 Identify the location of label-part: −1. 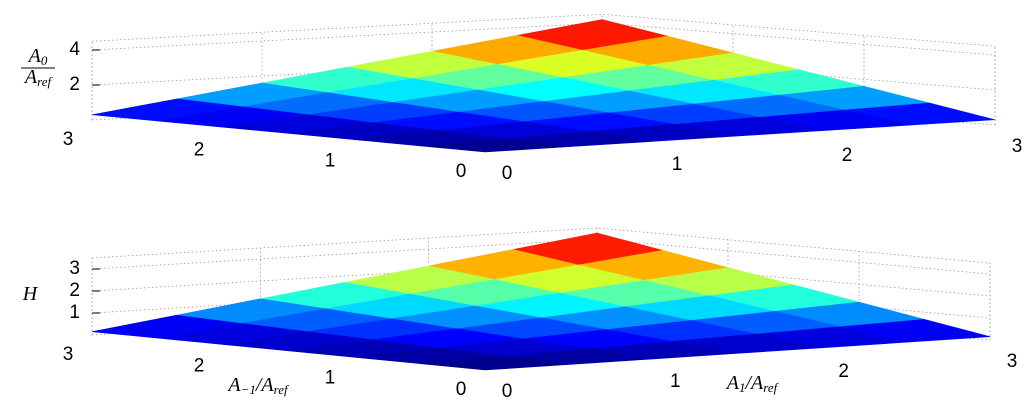
(248, 389).